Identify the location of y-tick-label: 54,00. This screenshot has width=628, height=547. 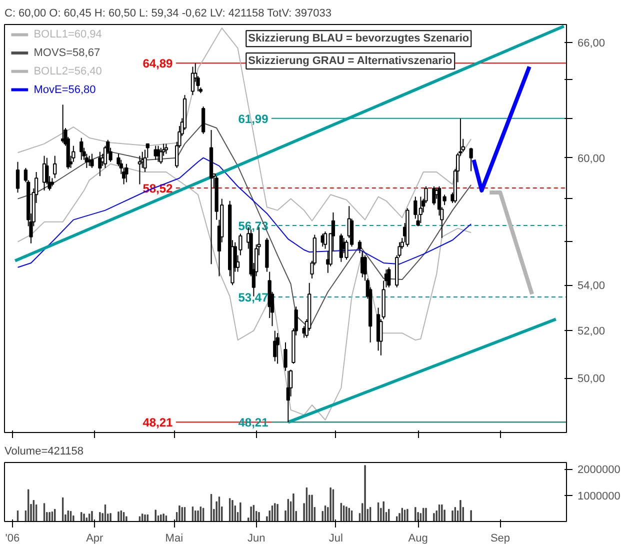
(592, 286).